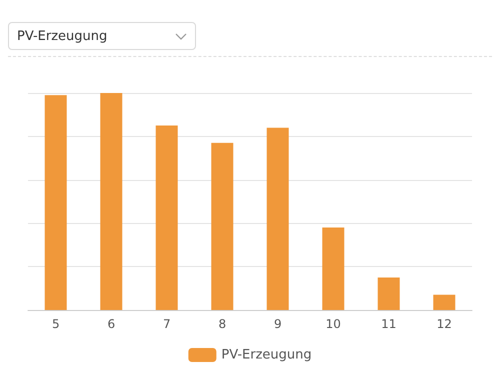  What do you see at coordinates (266, 355) in the screenshot?
I see `legend-label: PV-Erzeugung` at bounding box center [266, 355].